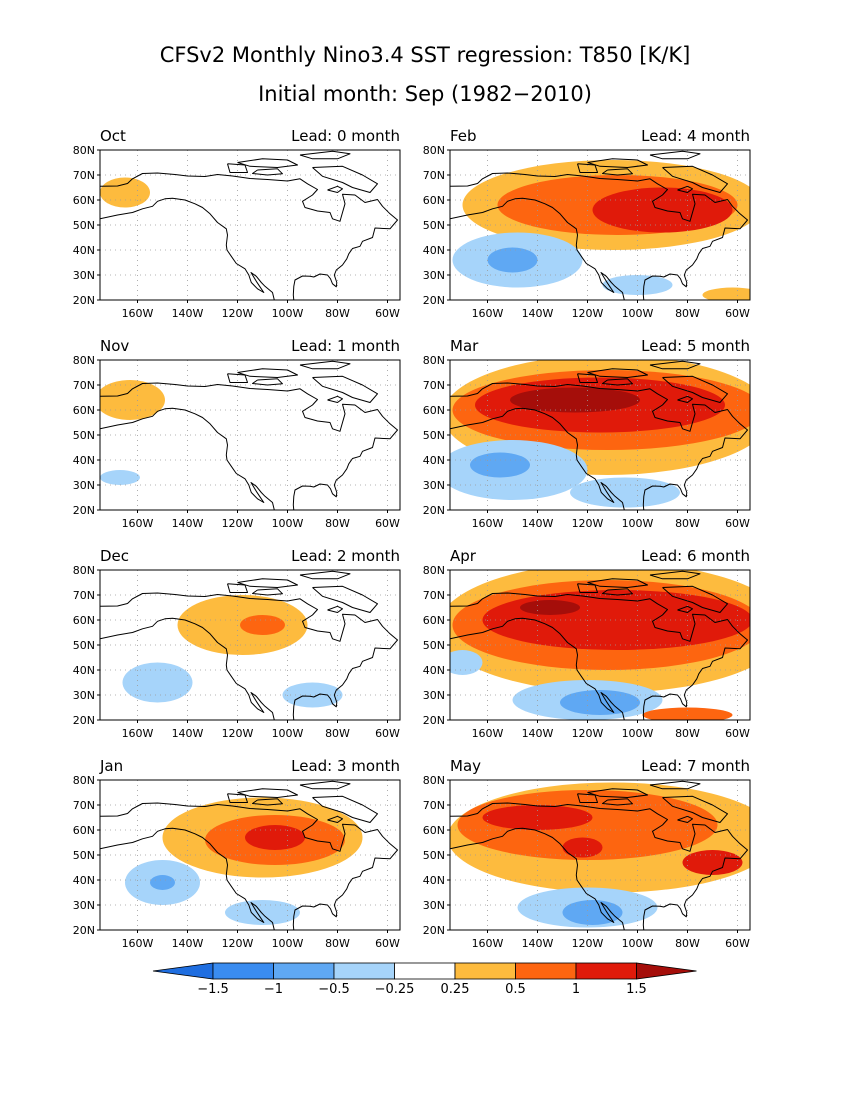  I want to click on colorbar-extend-low, so click(183, 971).